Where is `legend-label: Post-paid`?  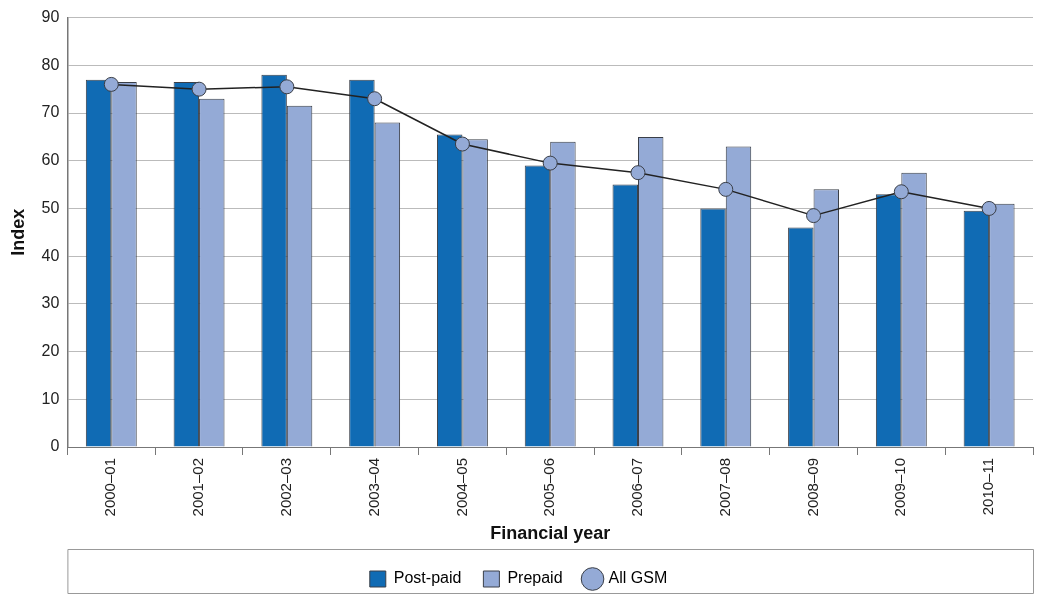
legend-label: Post-paid is located at coordinates (427, 578).